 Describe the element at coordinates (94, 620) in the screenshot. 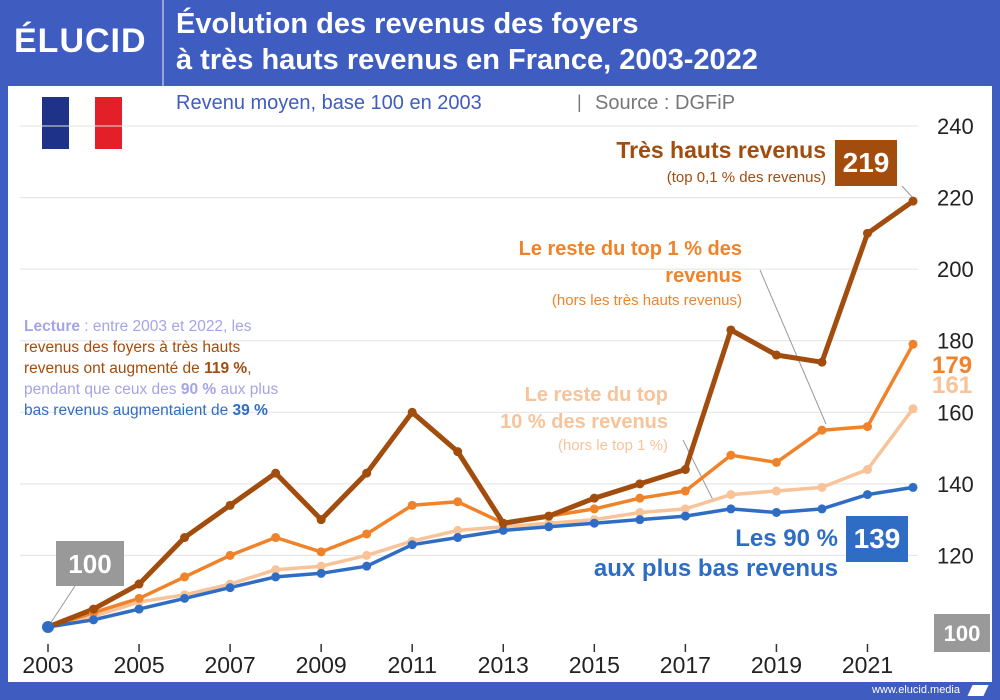

I see `point-bottom90-2004` at that location.